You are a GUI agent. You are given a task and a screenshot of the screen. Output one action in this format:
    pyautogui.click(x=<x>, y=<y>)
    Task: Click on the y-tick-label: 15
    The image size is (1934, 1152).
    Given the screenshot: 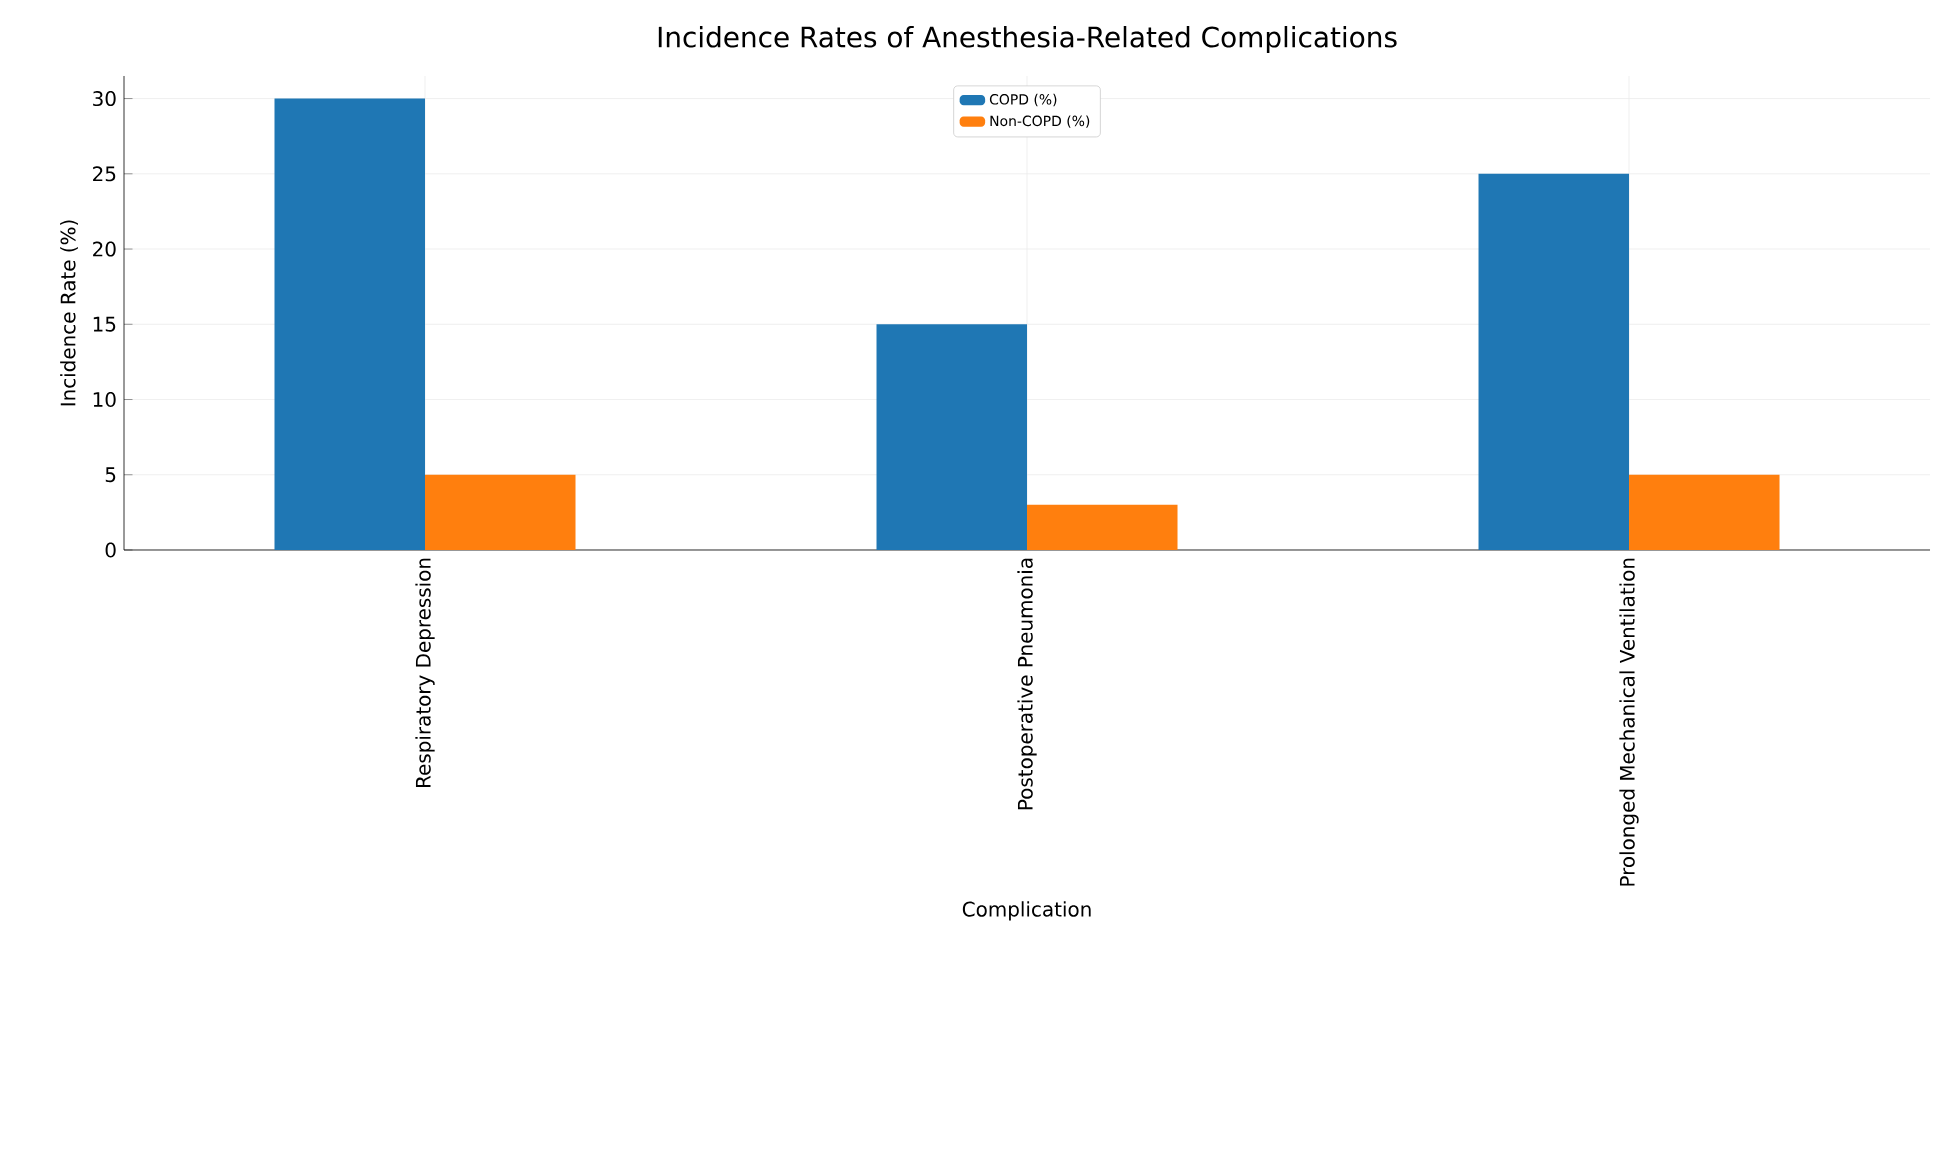 What is the action you would take?
    pyautogui.click(x=104, y=324)
    